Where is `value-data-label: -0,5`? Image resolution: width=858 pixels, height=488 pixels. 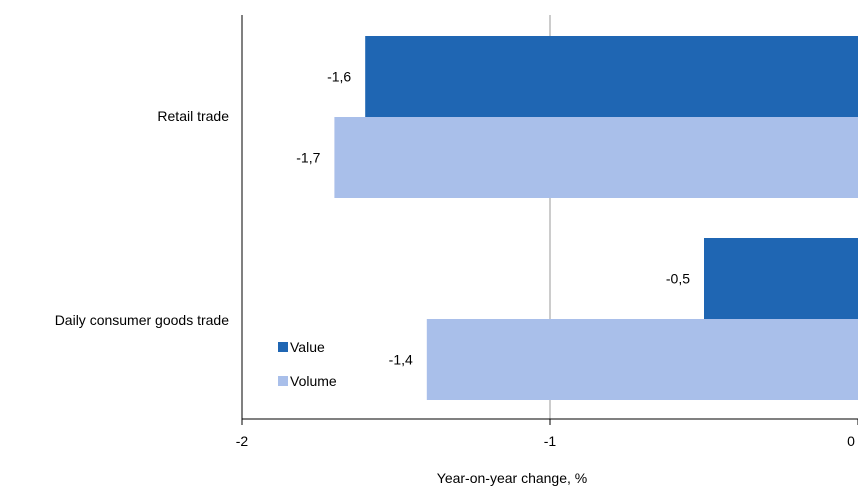
value-data-label: -0,5 is located at coordinates (678, 279).